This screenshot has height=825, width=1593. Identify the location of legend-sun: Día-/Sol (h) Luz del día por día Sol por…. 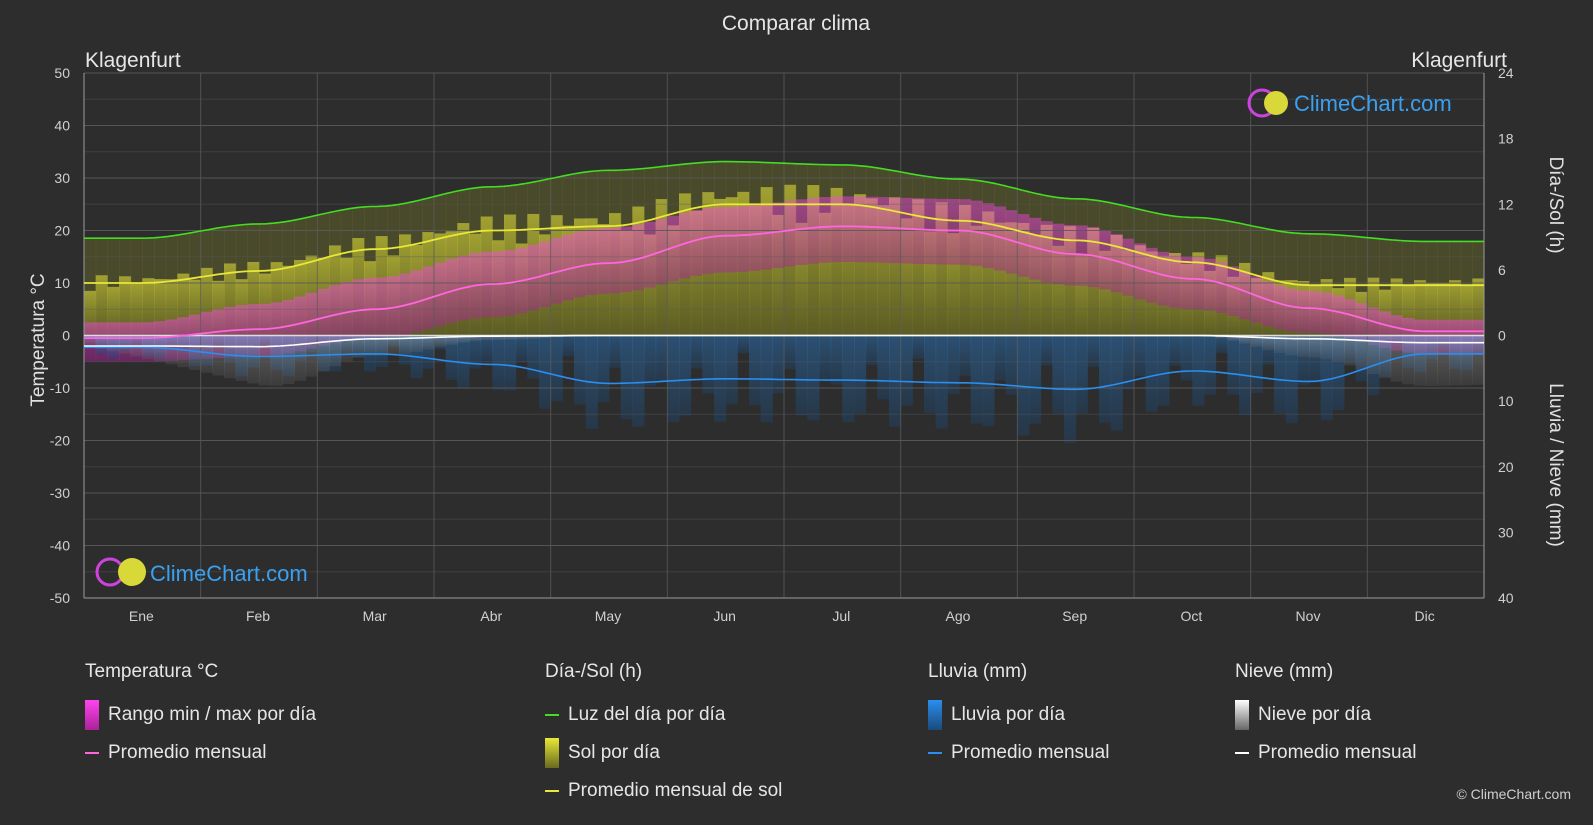
(663, 735).